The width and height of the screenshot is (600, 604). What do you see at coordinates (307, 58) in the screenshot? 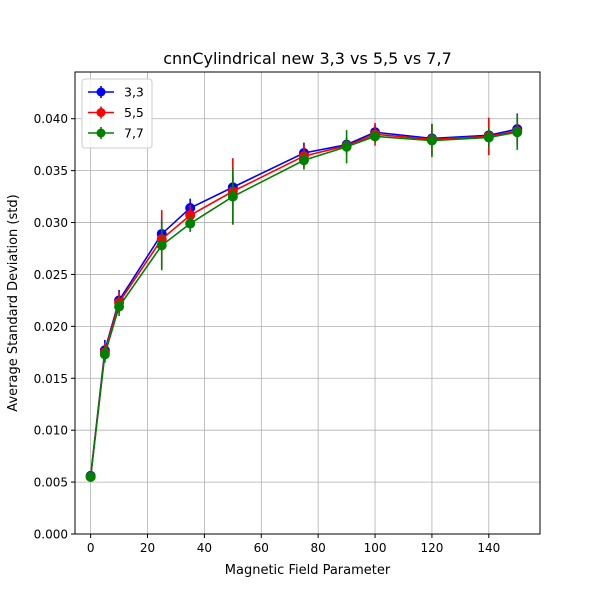
I see `chart-title: cnnCylindrical new 3,3 vs 5,5 vs 7,7` at bounding box center [307, 58].